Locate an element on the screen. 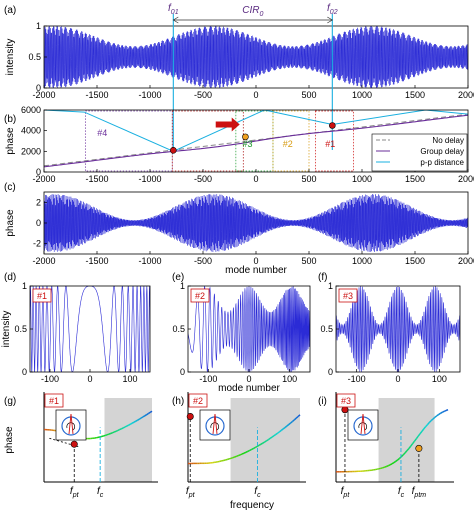 This screenshot has height=512, width=474. signal-e is located at coordinates (249, 329).